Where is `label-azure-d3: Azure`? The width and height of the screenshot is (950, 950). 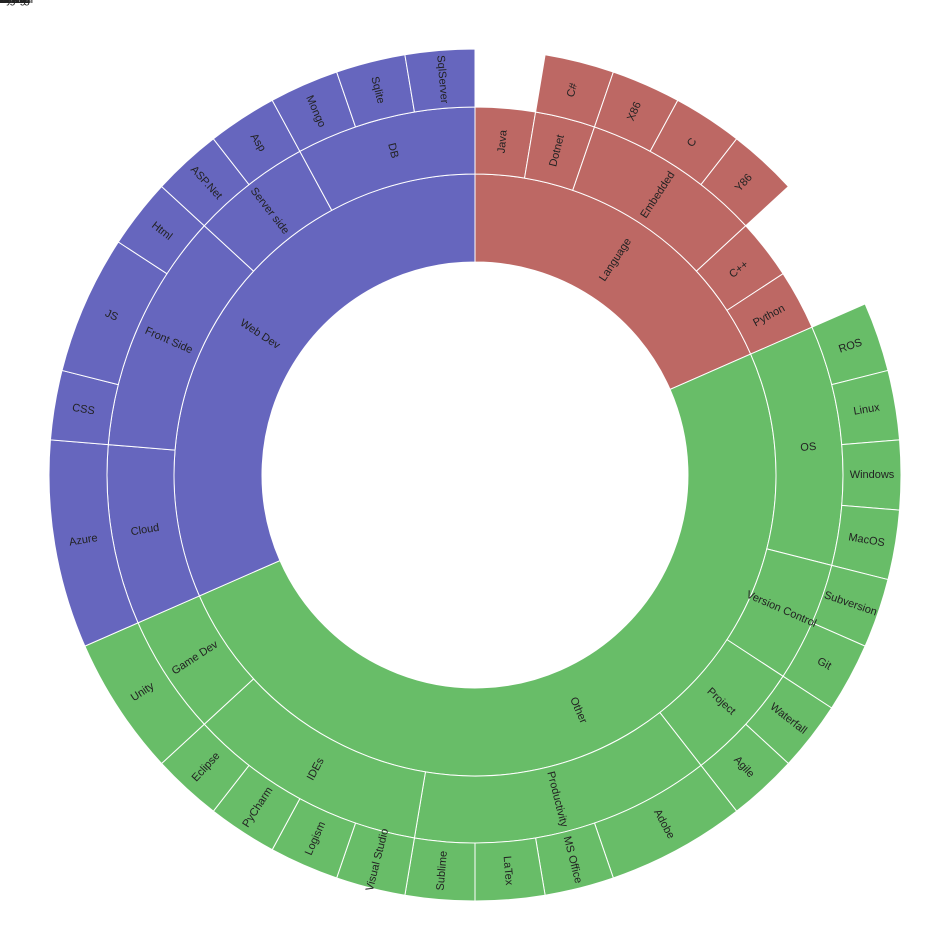
label-azure-d3: Azure is located at coordinates (83, 540).